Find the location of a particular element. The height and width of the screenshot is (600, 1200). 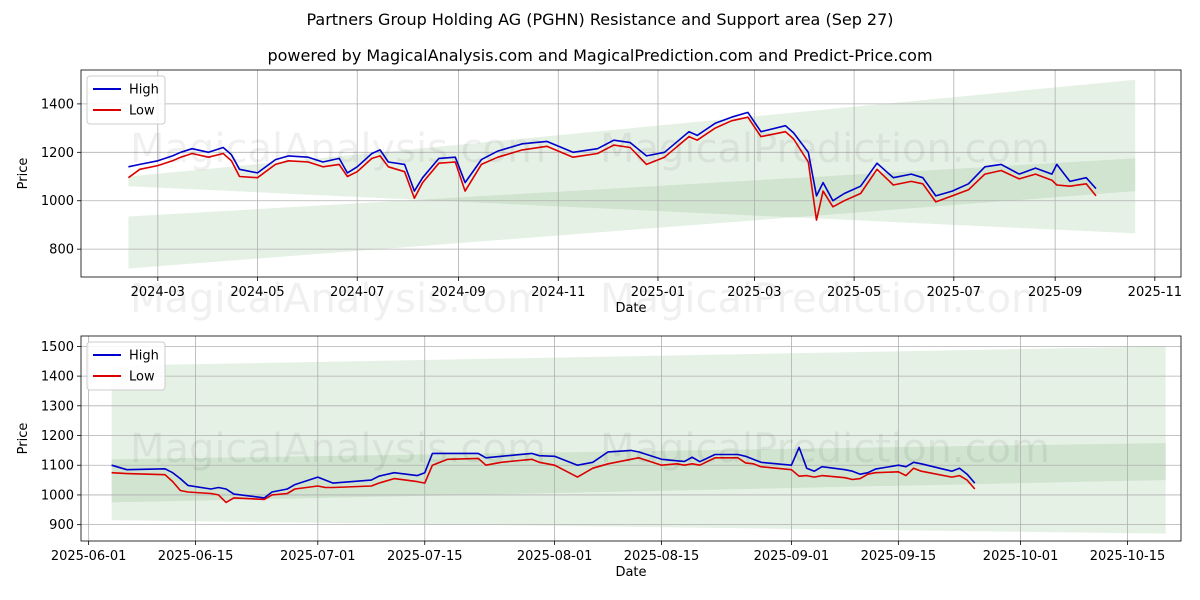

x-tick-label: 2024-03 is located at coordinates (158, 292).